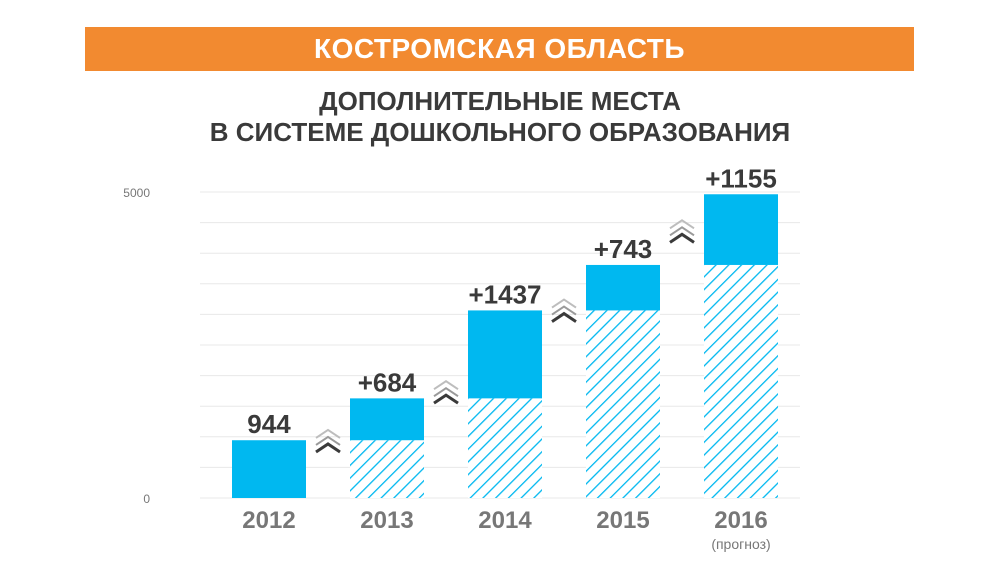  Describe the element at coordinates (622, 520) in the screenshot. I see `x-tick-label: 2015` at that location.